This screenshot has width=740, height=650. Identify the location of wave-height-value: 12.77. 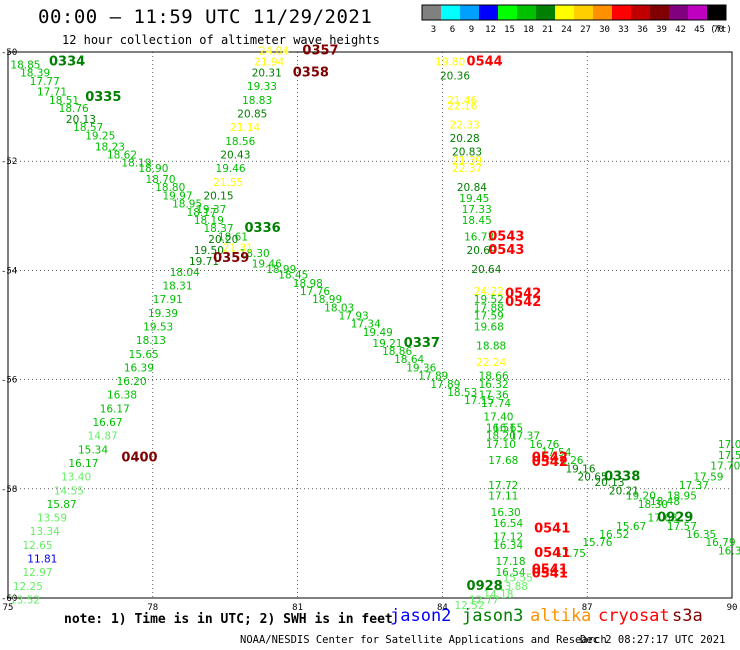
(484, 600).